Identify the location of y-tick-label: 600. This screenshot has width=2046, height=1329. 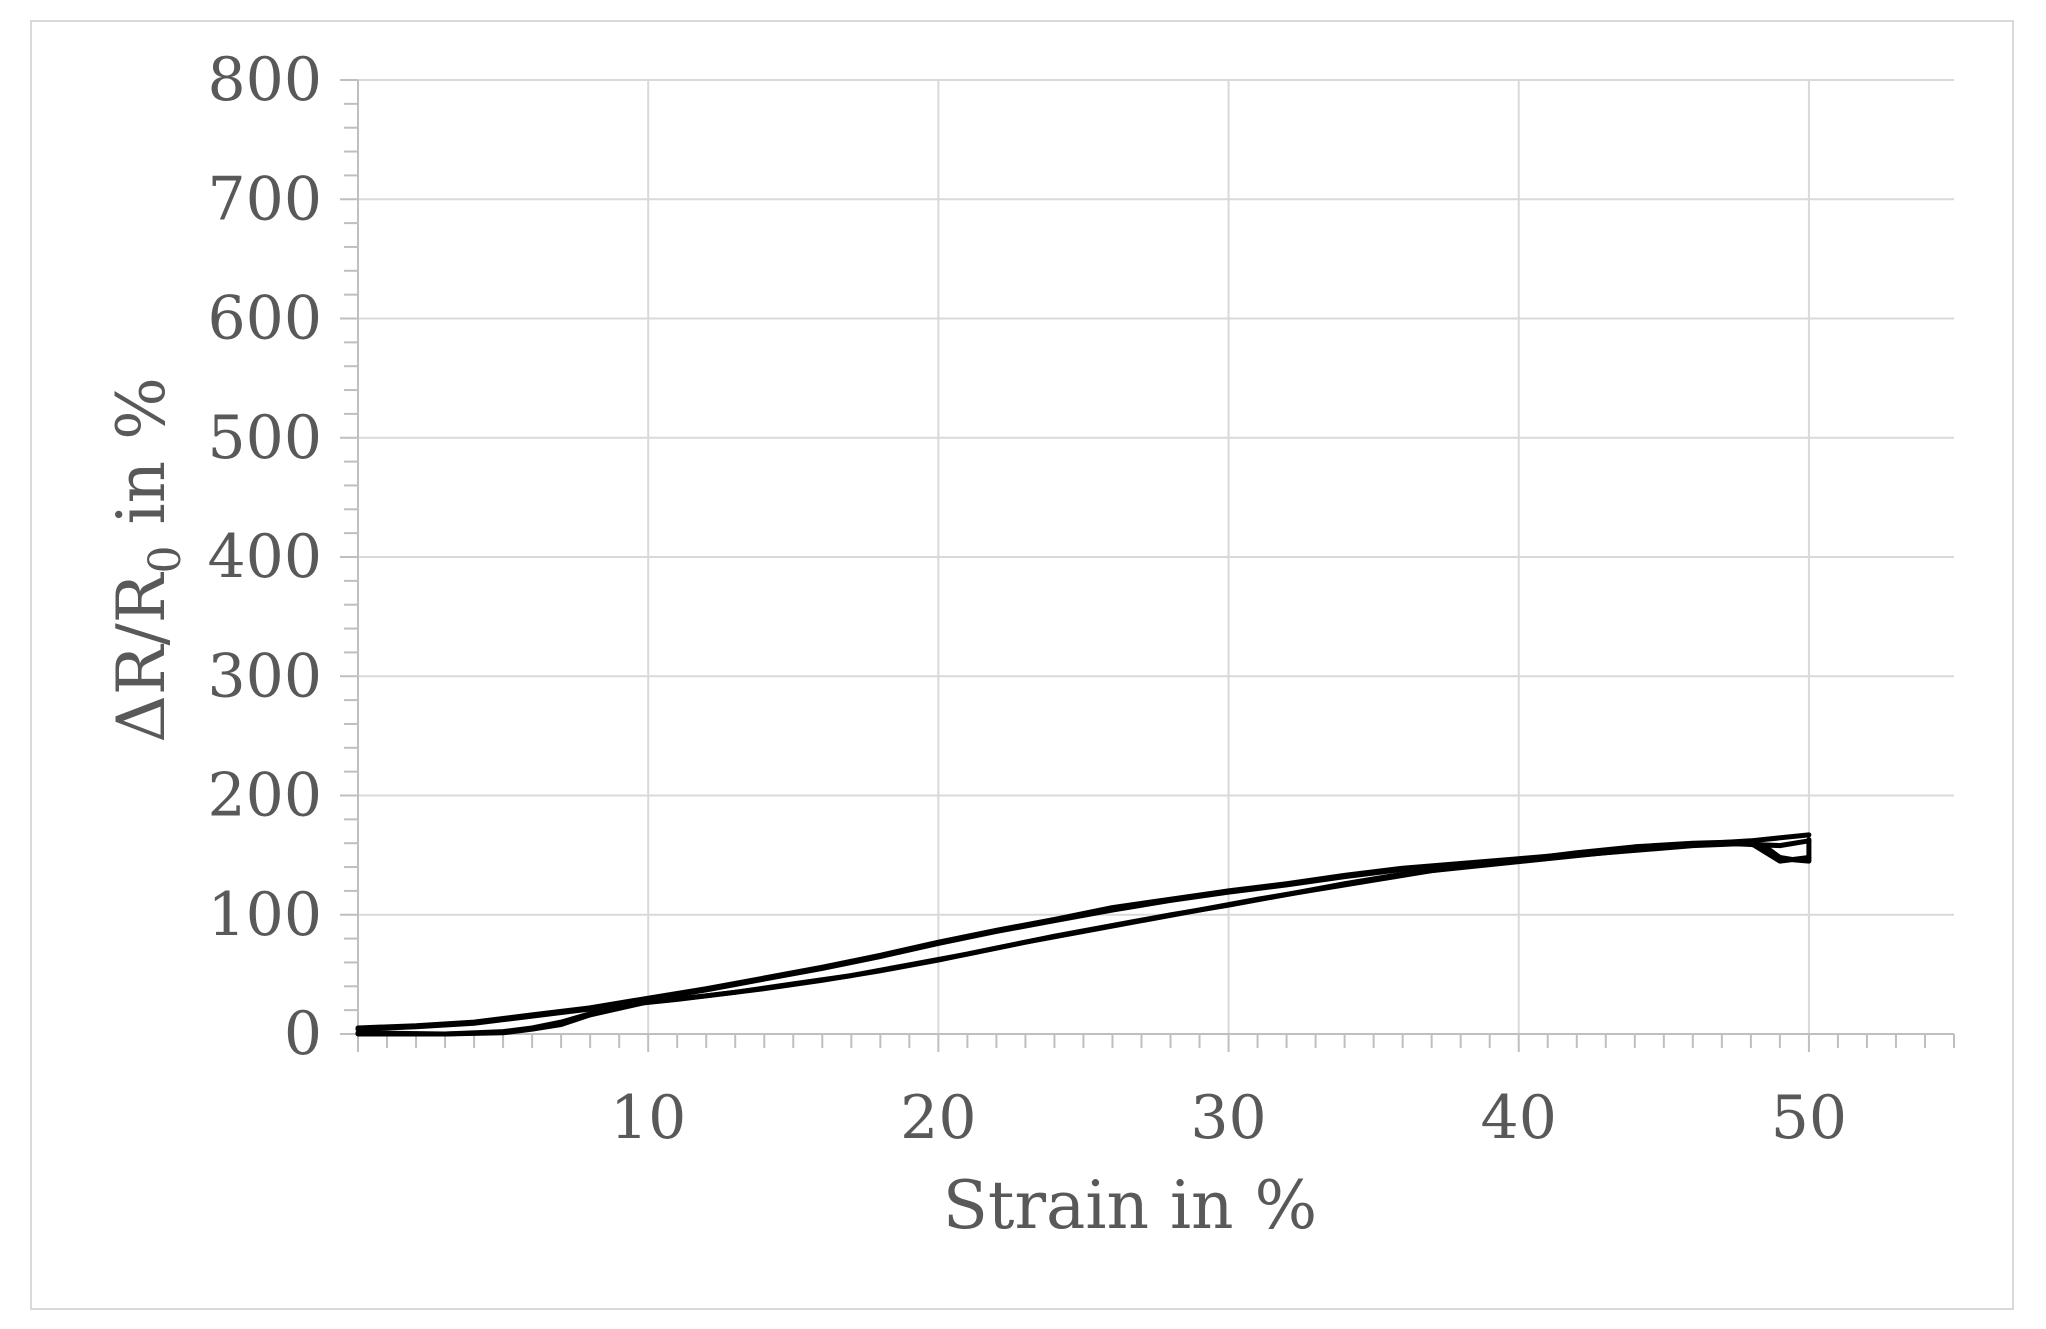
(264, 319).